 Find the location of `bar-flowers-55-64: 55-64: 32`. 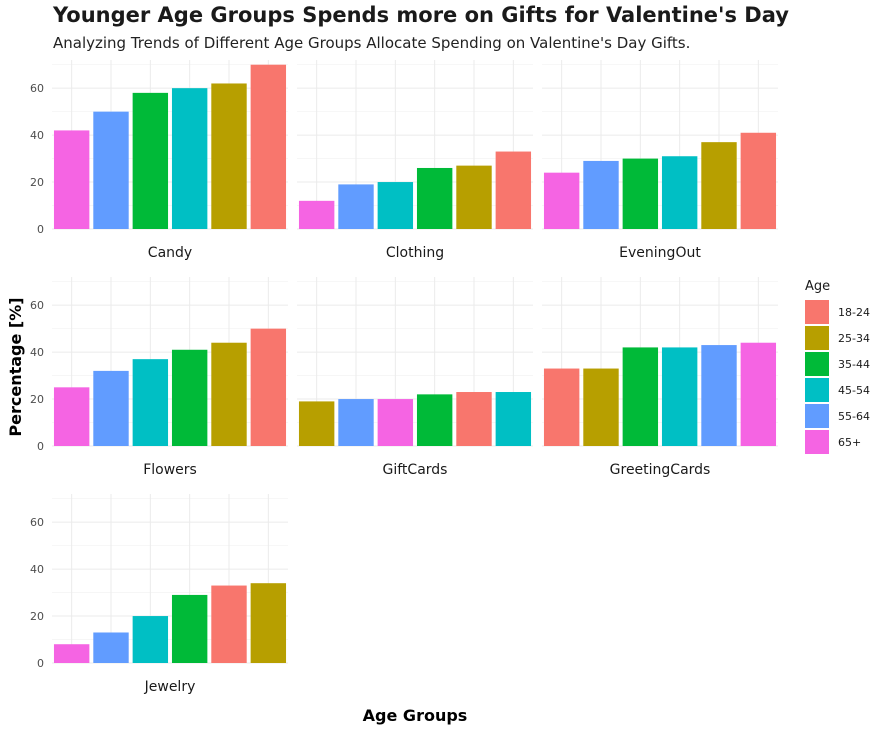

bar-flowers-55-64: 55-64: 32 is located at coordinates (111, 408).